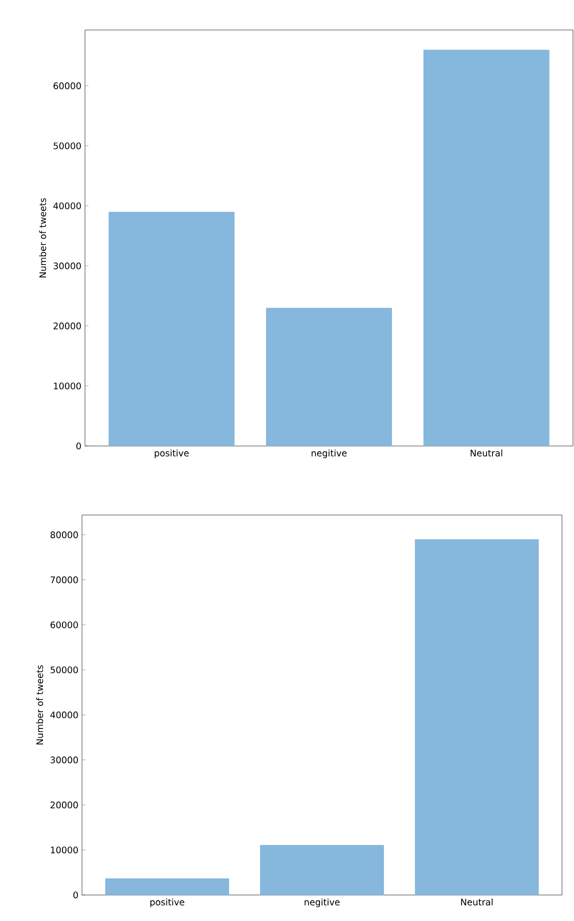 This screenshot has height=921, width=574. I want to click on y-tick-label: 70000, so click(64, 580).